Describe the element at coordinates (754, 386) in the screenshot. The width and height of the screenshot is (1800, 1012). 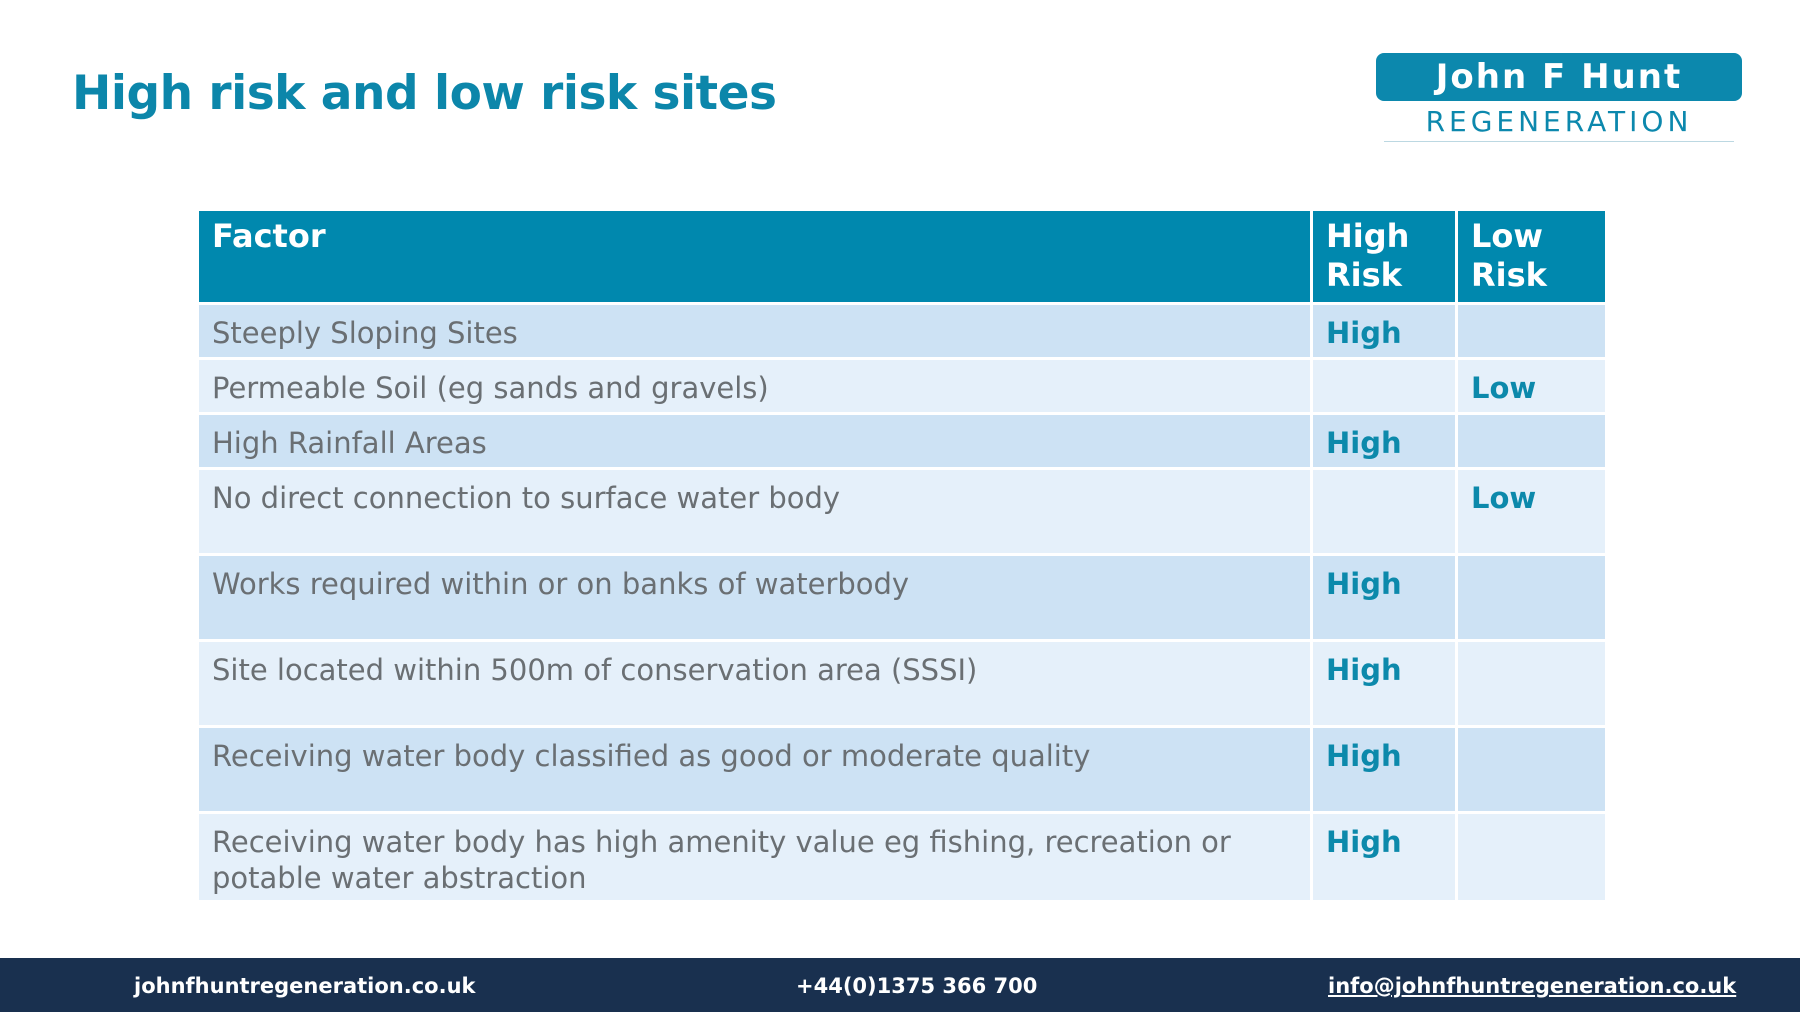
I see `factor-cell: Permeable Soil (eg sands and gravels)` at that location.